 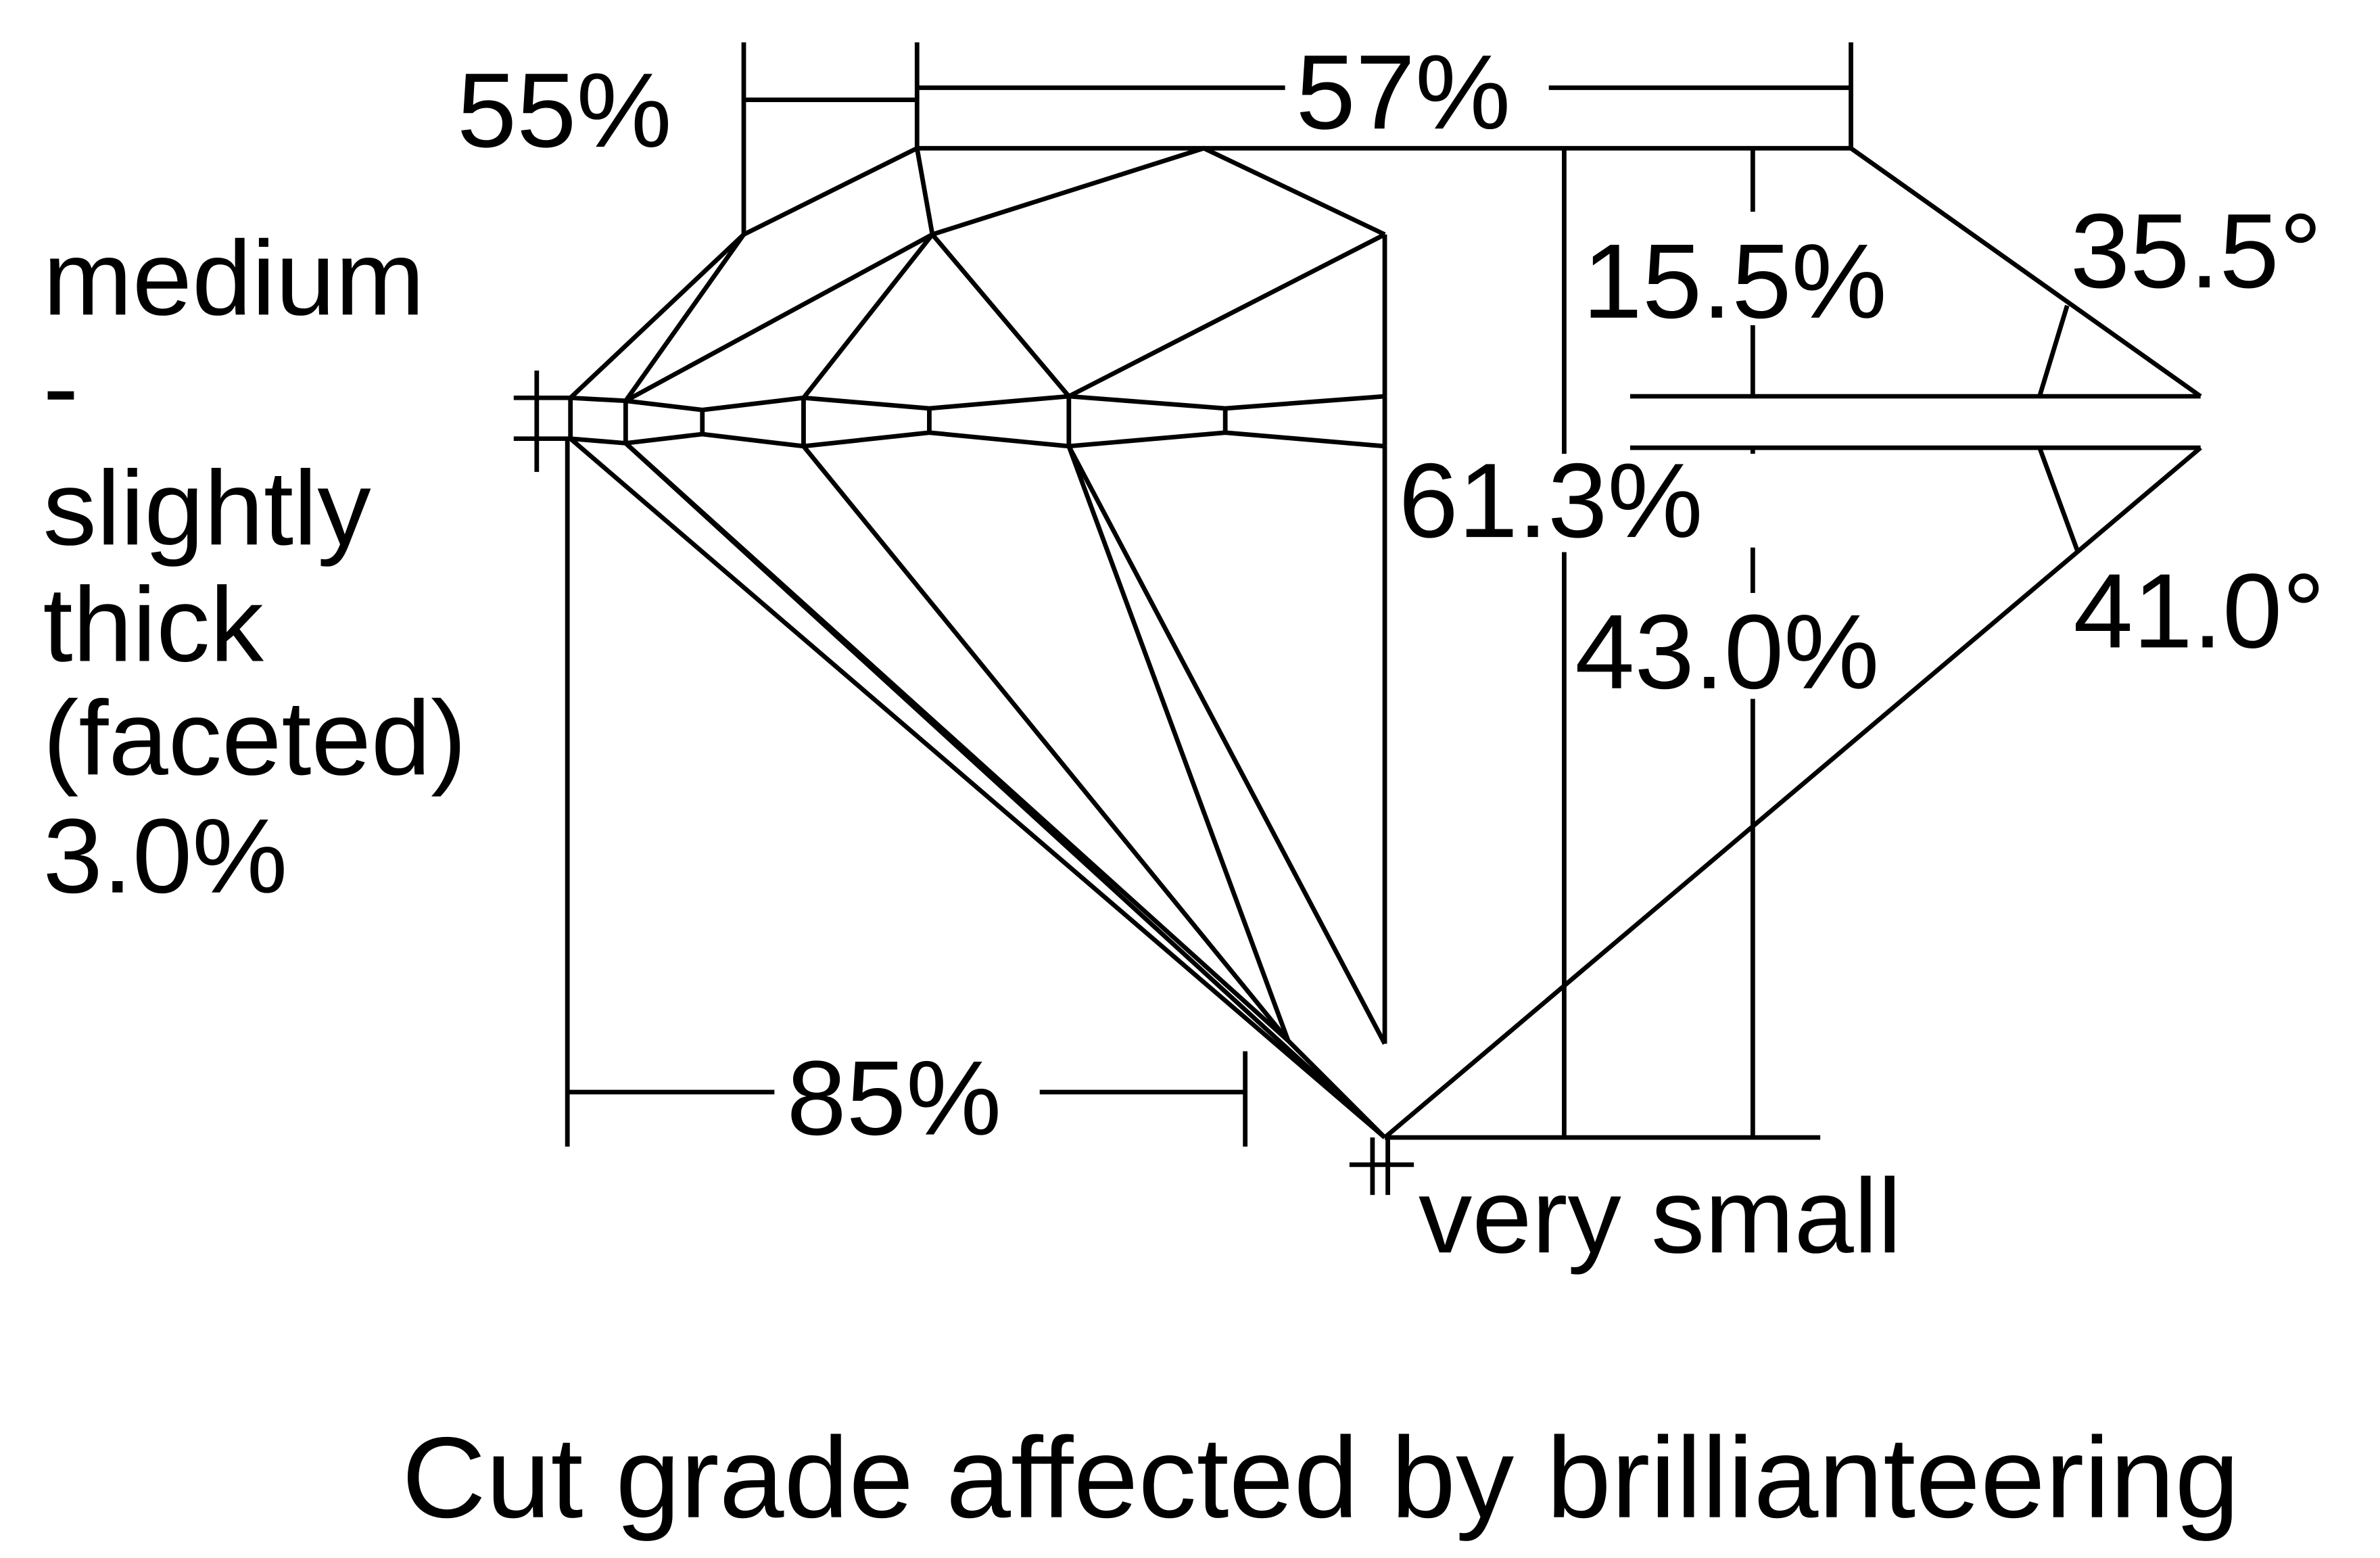 What do you see at coordinates (564, 110) in the screenshot?
I see `label: 55%` at bounding box center [564, 110].